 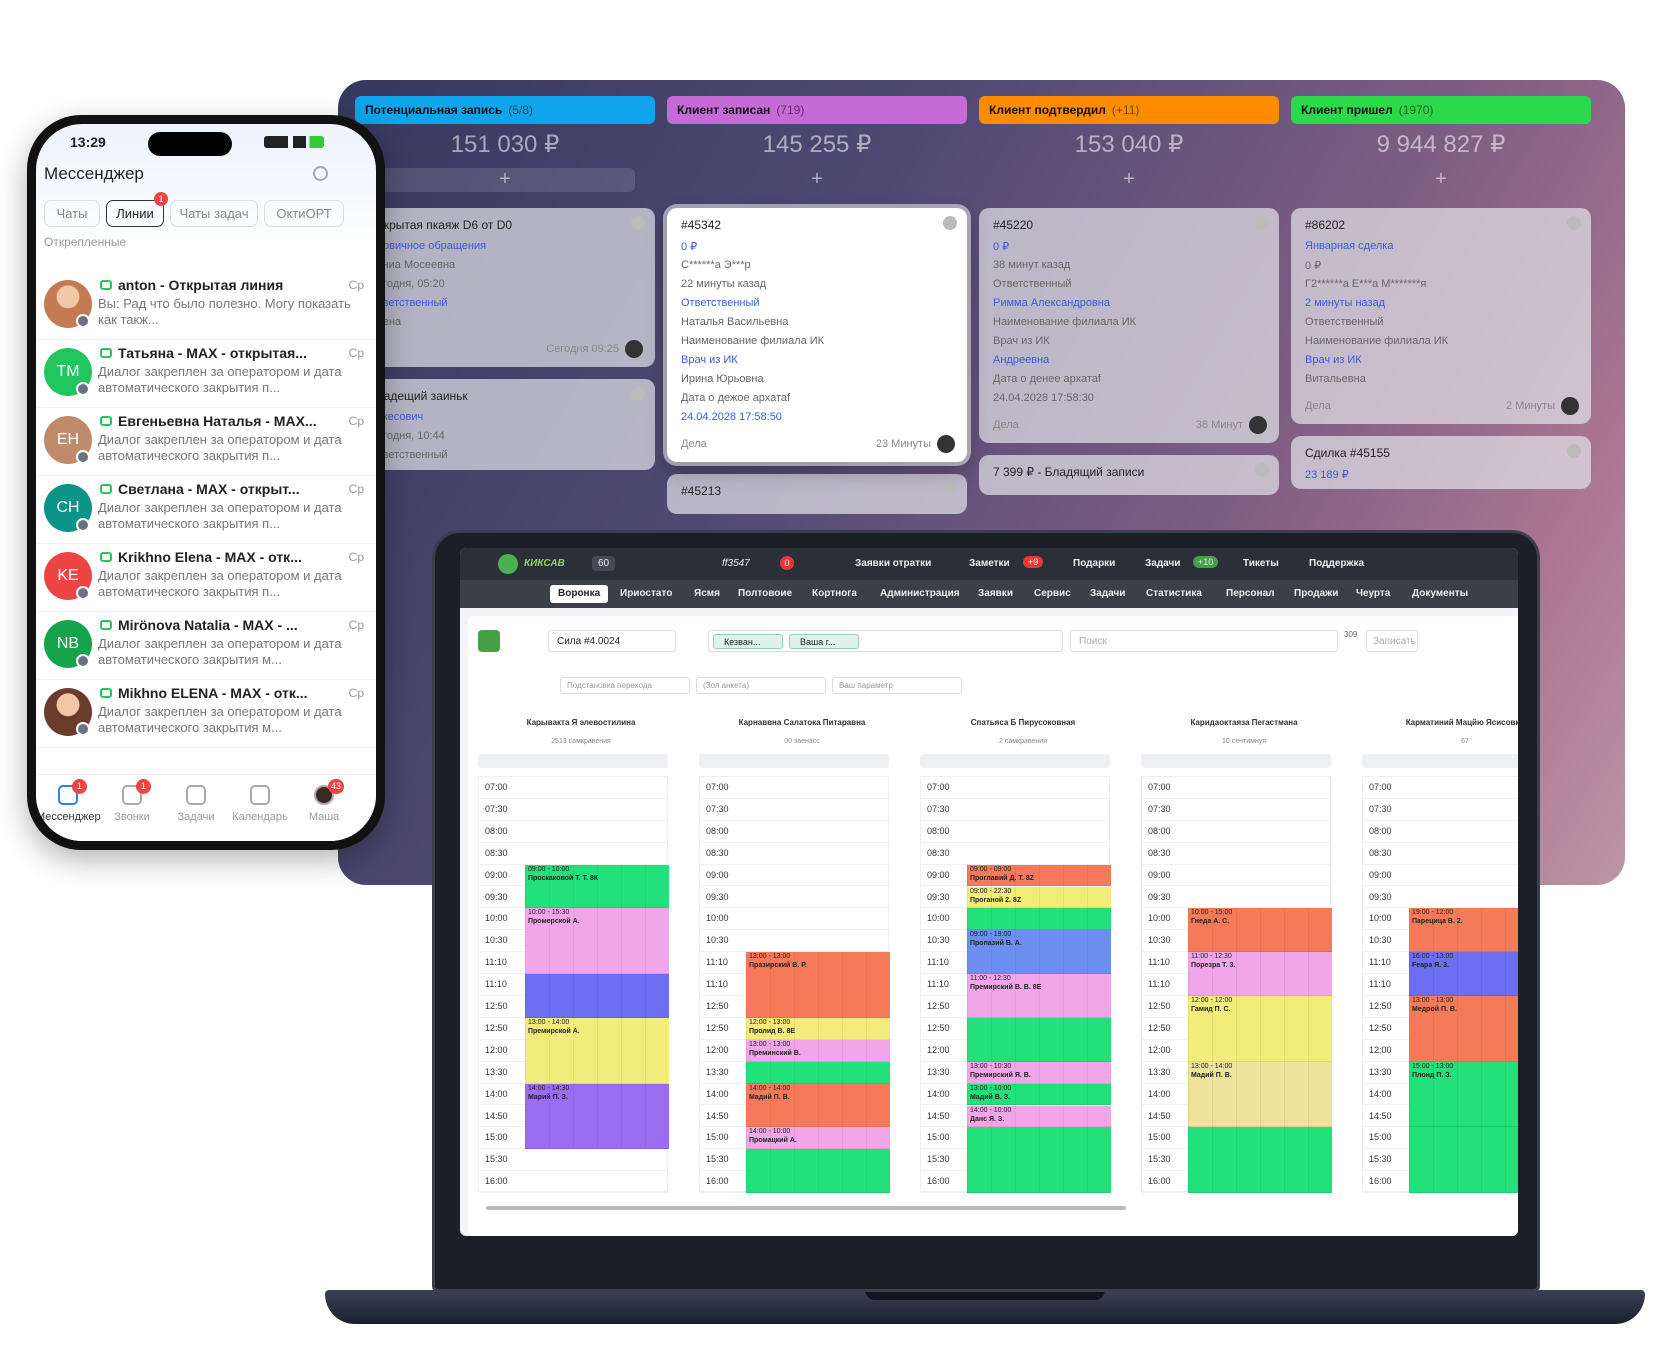 What do you see at coordinates (214, 213) in the screenshot?
I see `tab: Чаты задач` at bounding box center [214, 213].